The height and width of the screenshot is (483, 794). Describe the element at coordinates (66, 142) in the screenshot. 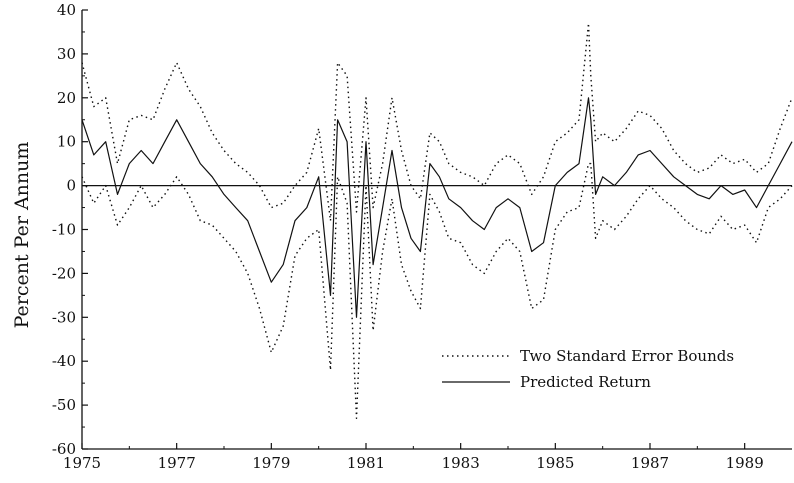

I see `y-tick-label: 10` at that location.